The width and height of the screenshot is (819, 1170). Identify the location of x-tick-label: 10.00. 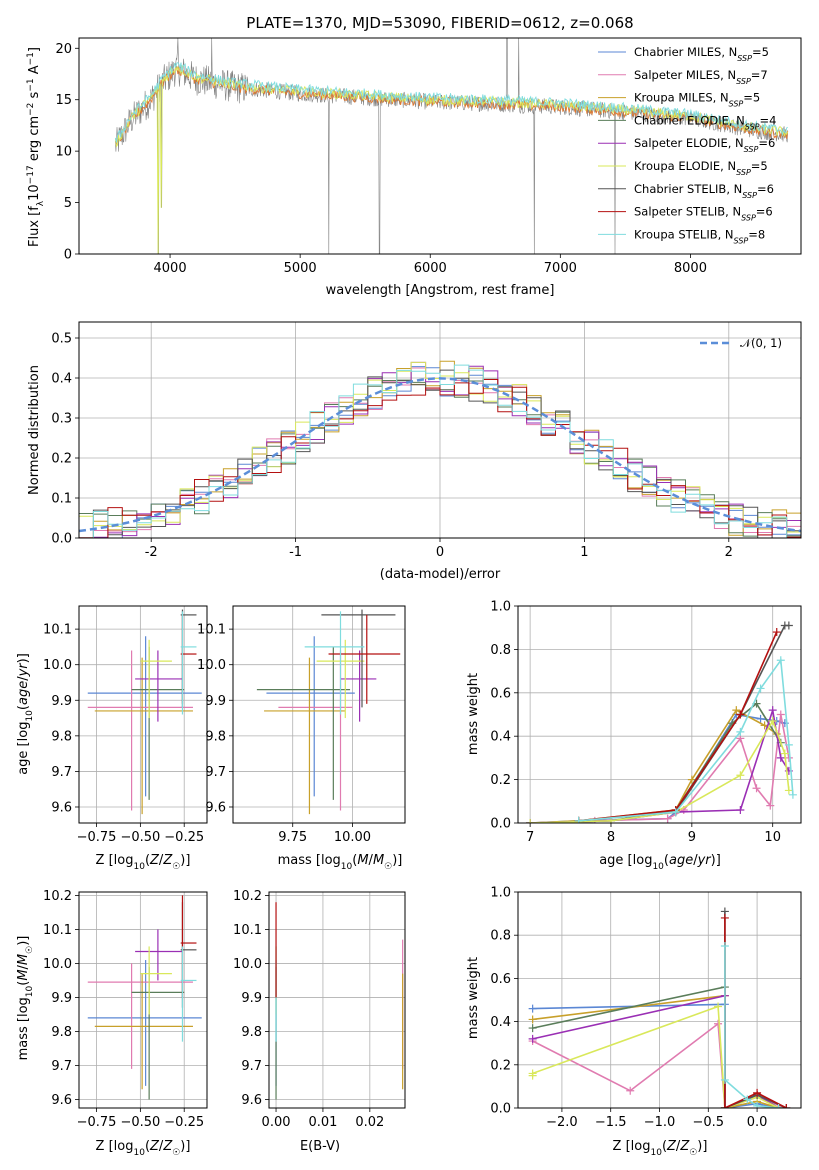
(352, 837).